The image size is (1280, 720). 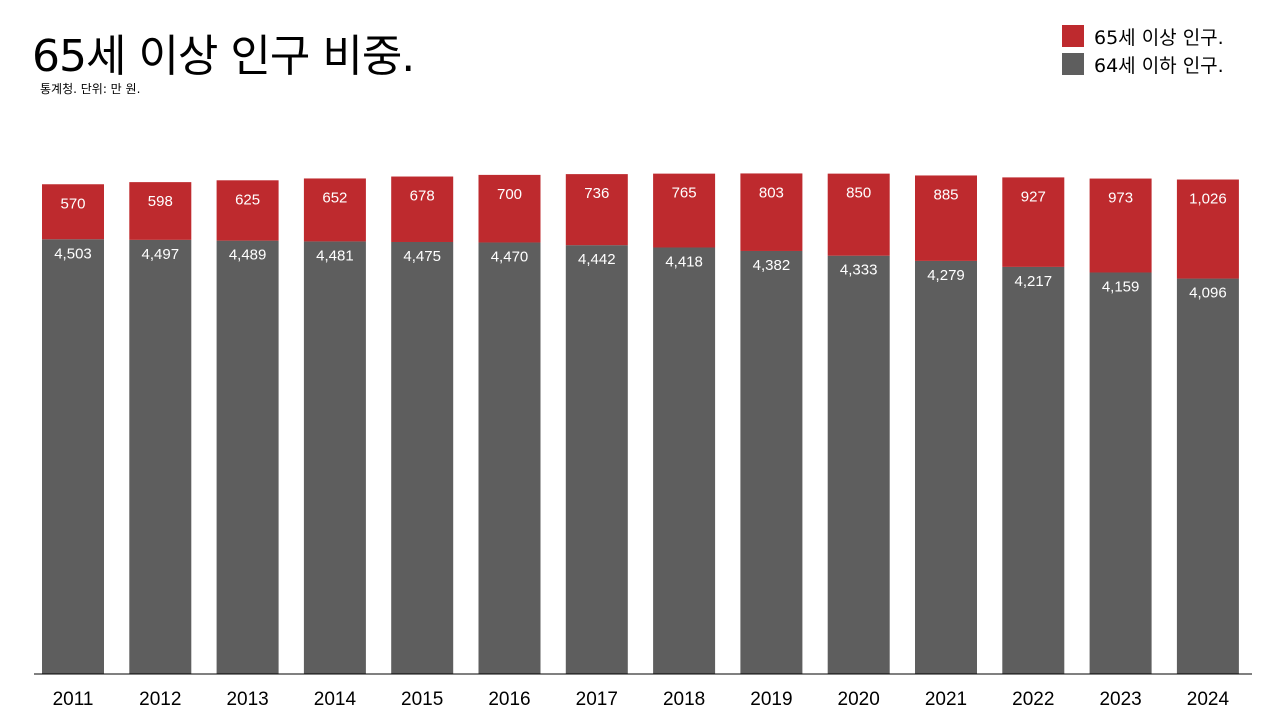 What do you see at coordinates (858, 464) in the screenshot?
I see `bar-under65-2020` at bounding box center [858, 464].